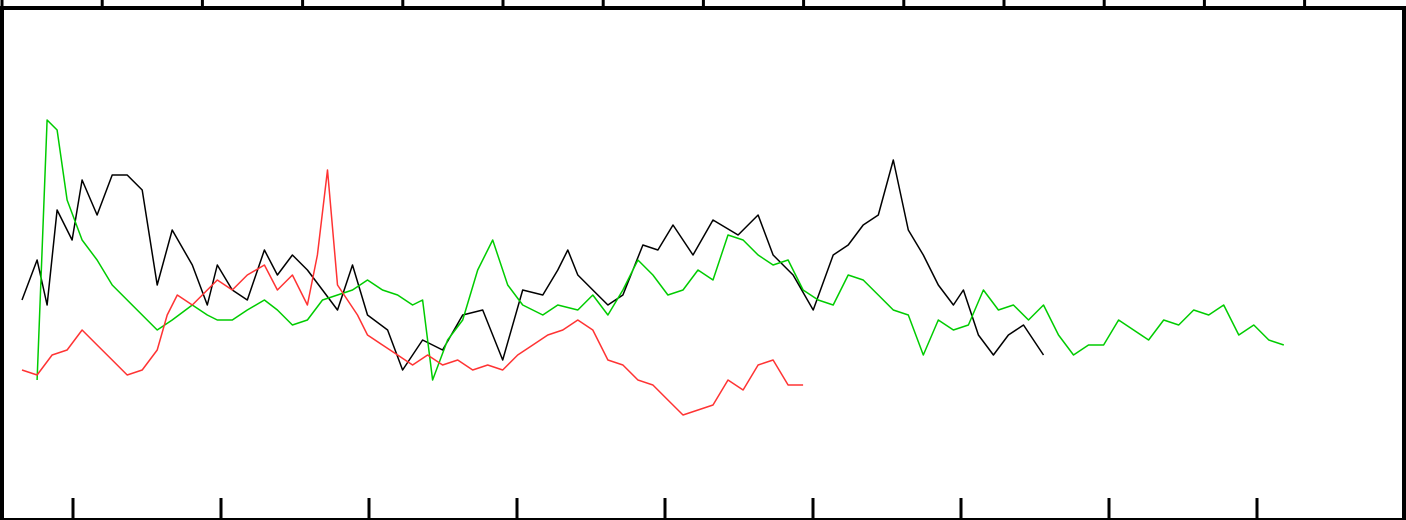 The image size is (1406, 520). I want to click on top-axis-ticks, so click(653, 4).